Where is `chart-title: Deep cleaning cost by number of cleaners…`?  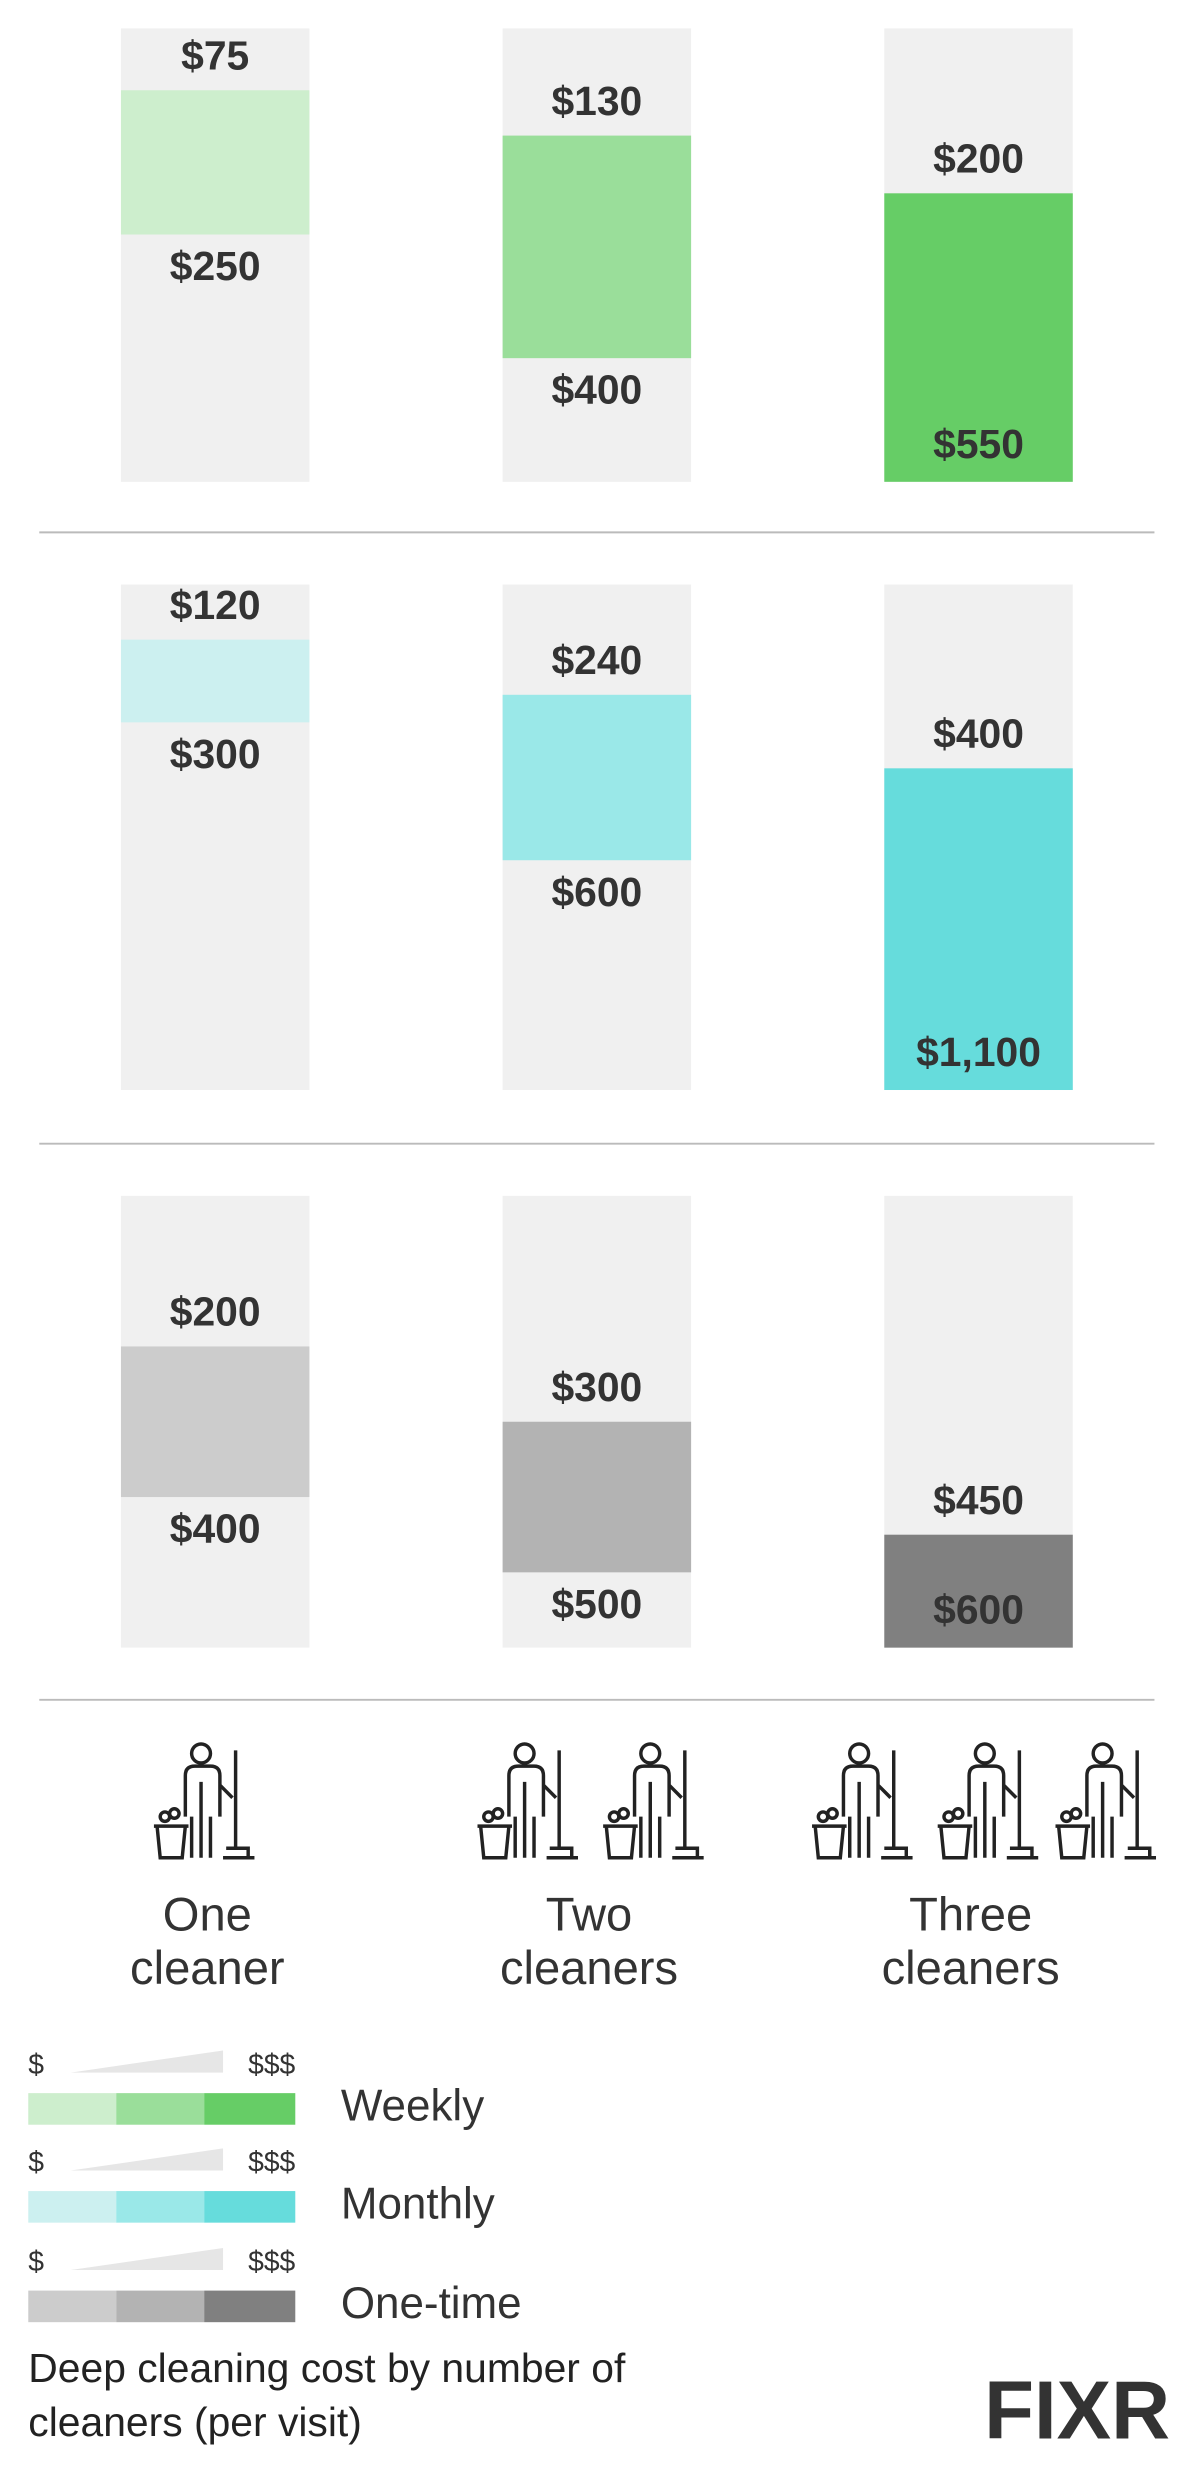 chart-title: Deep cleaning cost by number of cleaners… is located at coordinates (327, 2395).